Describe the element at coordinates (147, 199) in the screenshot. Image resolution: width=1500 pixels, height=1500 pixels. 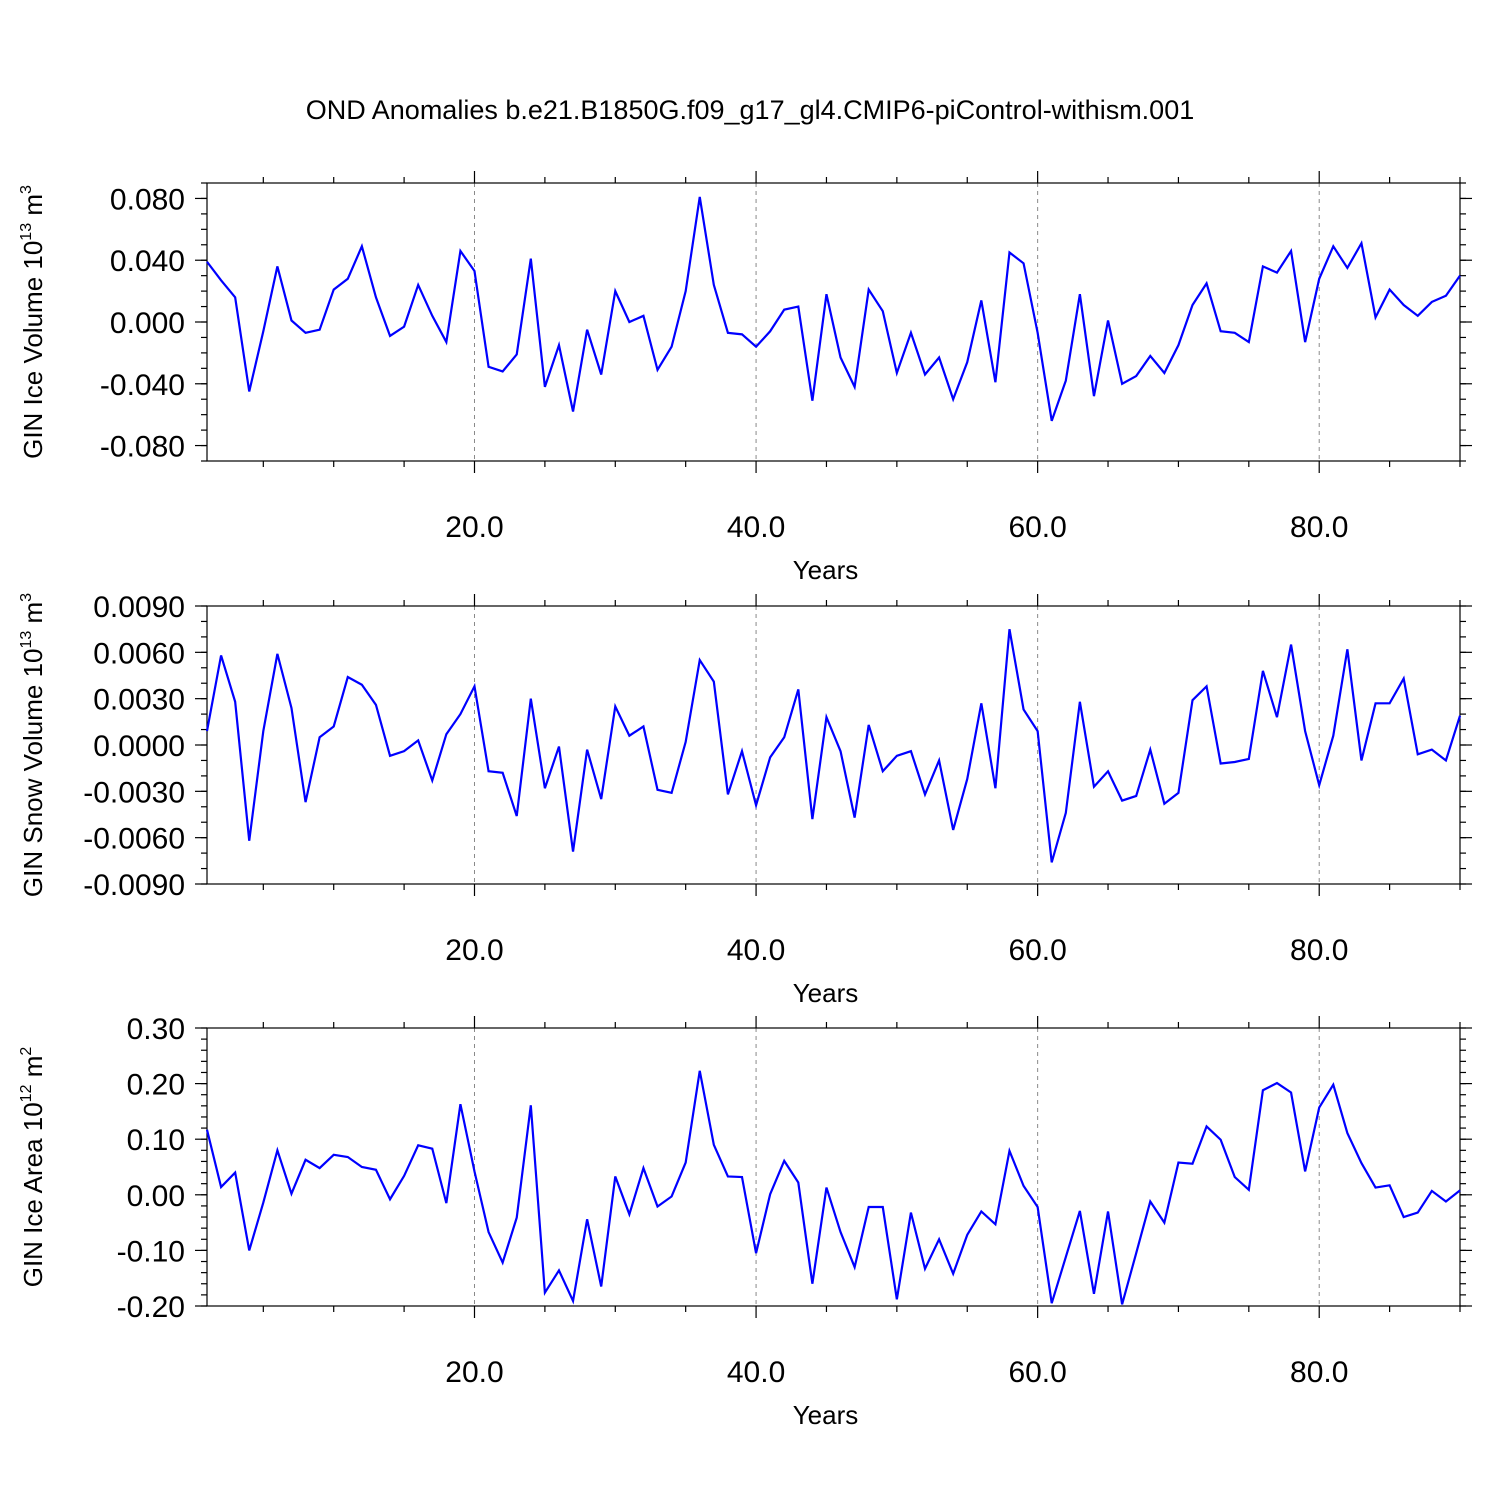
I see `y-tick-label: 0.080` at that location.